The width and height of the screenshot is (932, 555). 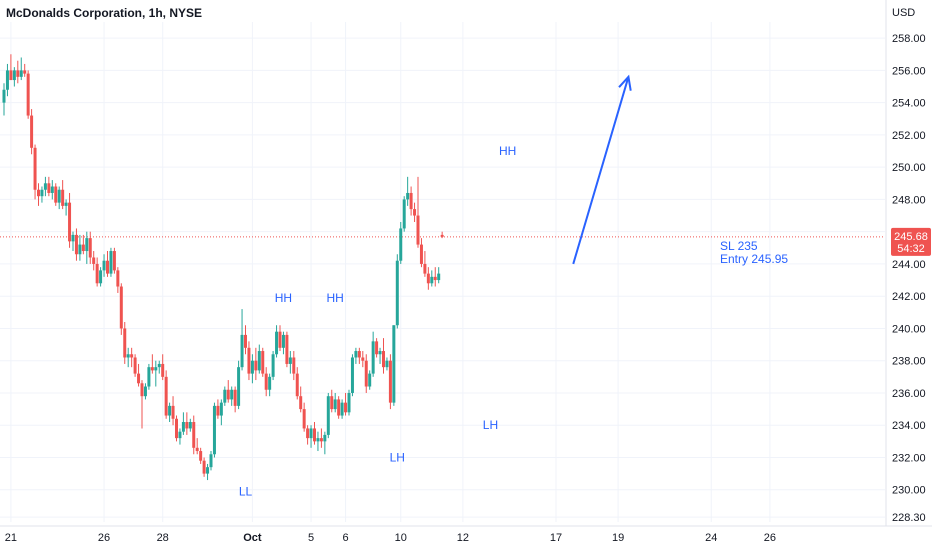 I want to click on trade-note: SL 235, so click(x=739, y=246).